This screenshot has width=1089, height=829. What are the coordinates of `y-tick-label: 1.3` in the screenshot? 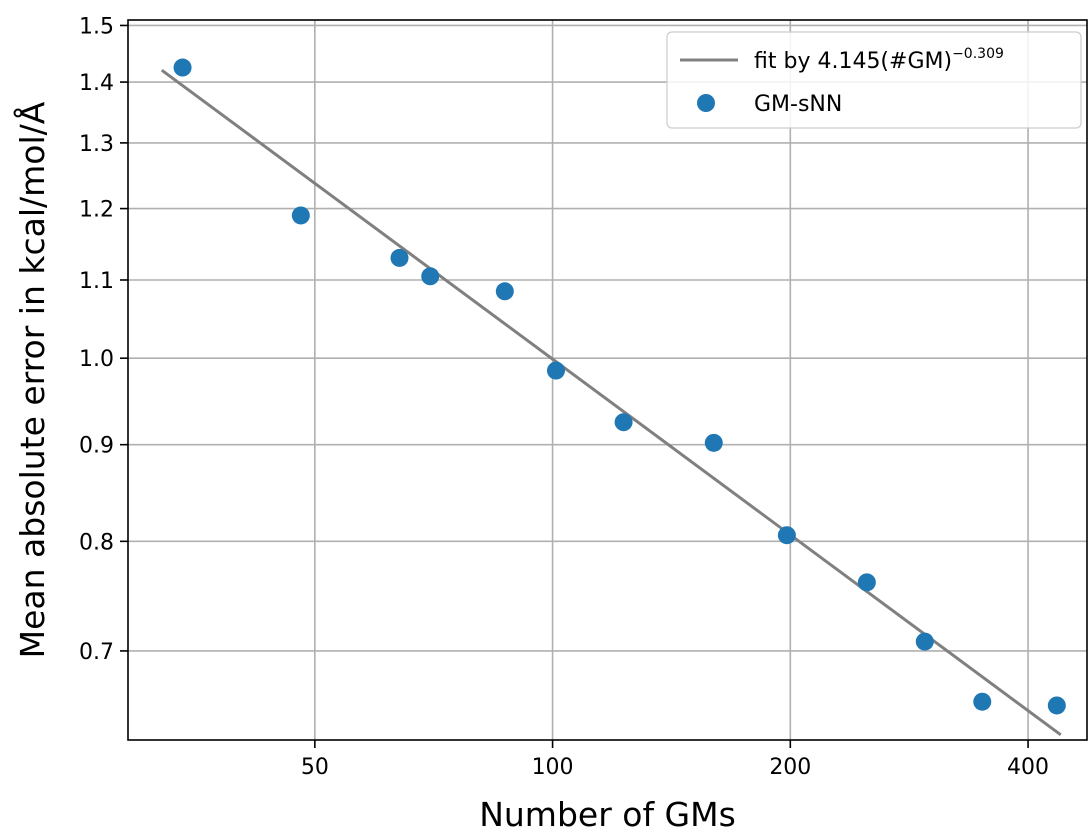 It's located at (96, 144).